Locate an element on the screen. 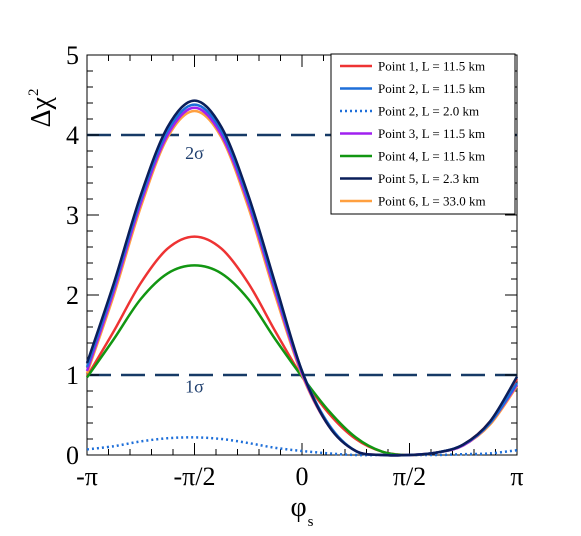 Image resolution: width=581 pixels, height=536 pixels. series-line is located at coordinates (302, 446).